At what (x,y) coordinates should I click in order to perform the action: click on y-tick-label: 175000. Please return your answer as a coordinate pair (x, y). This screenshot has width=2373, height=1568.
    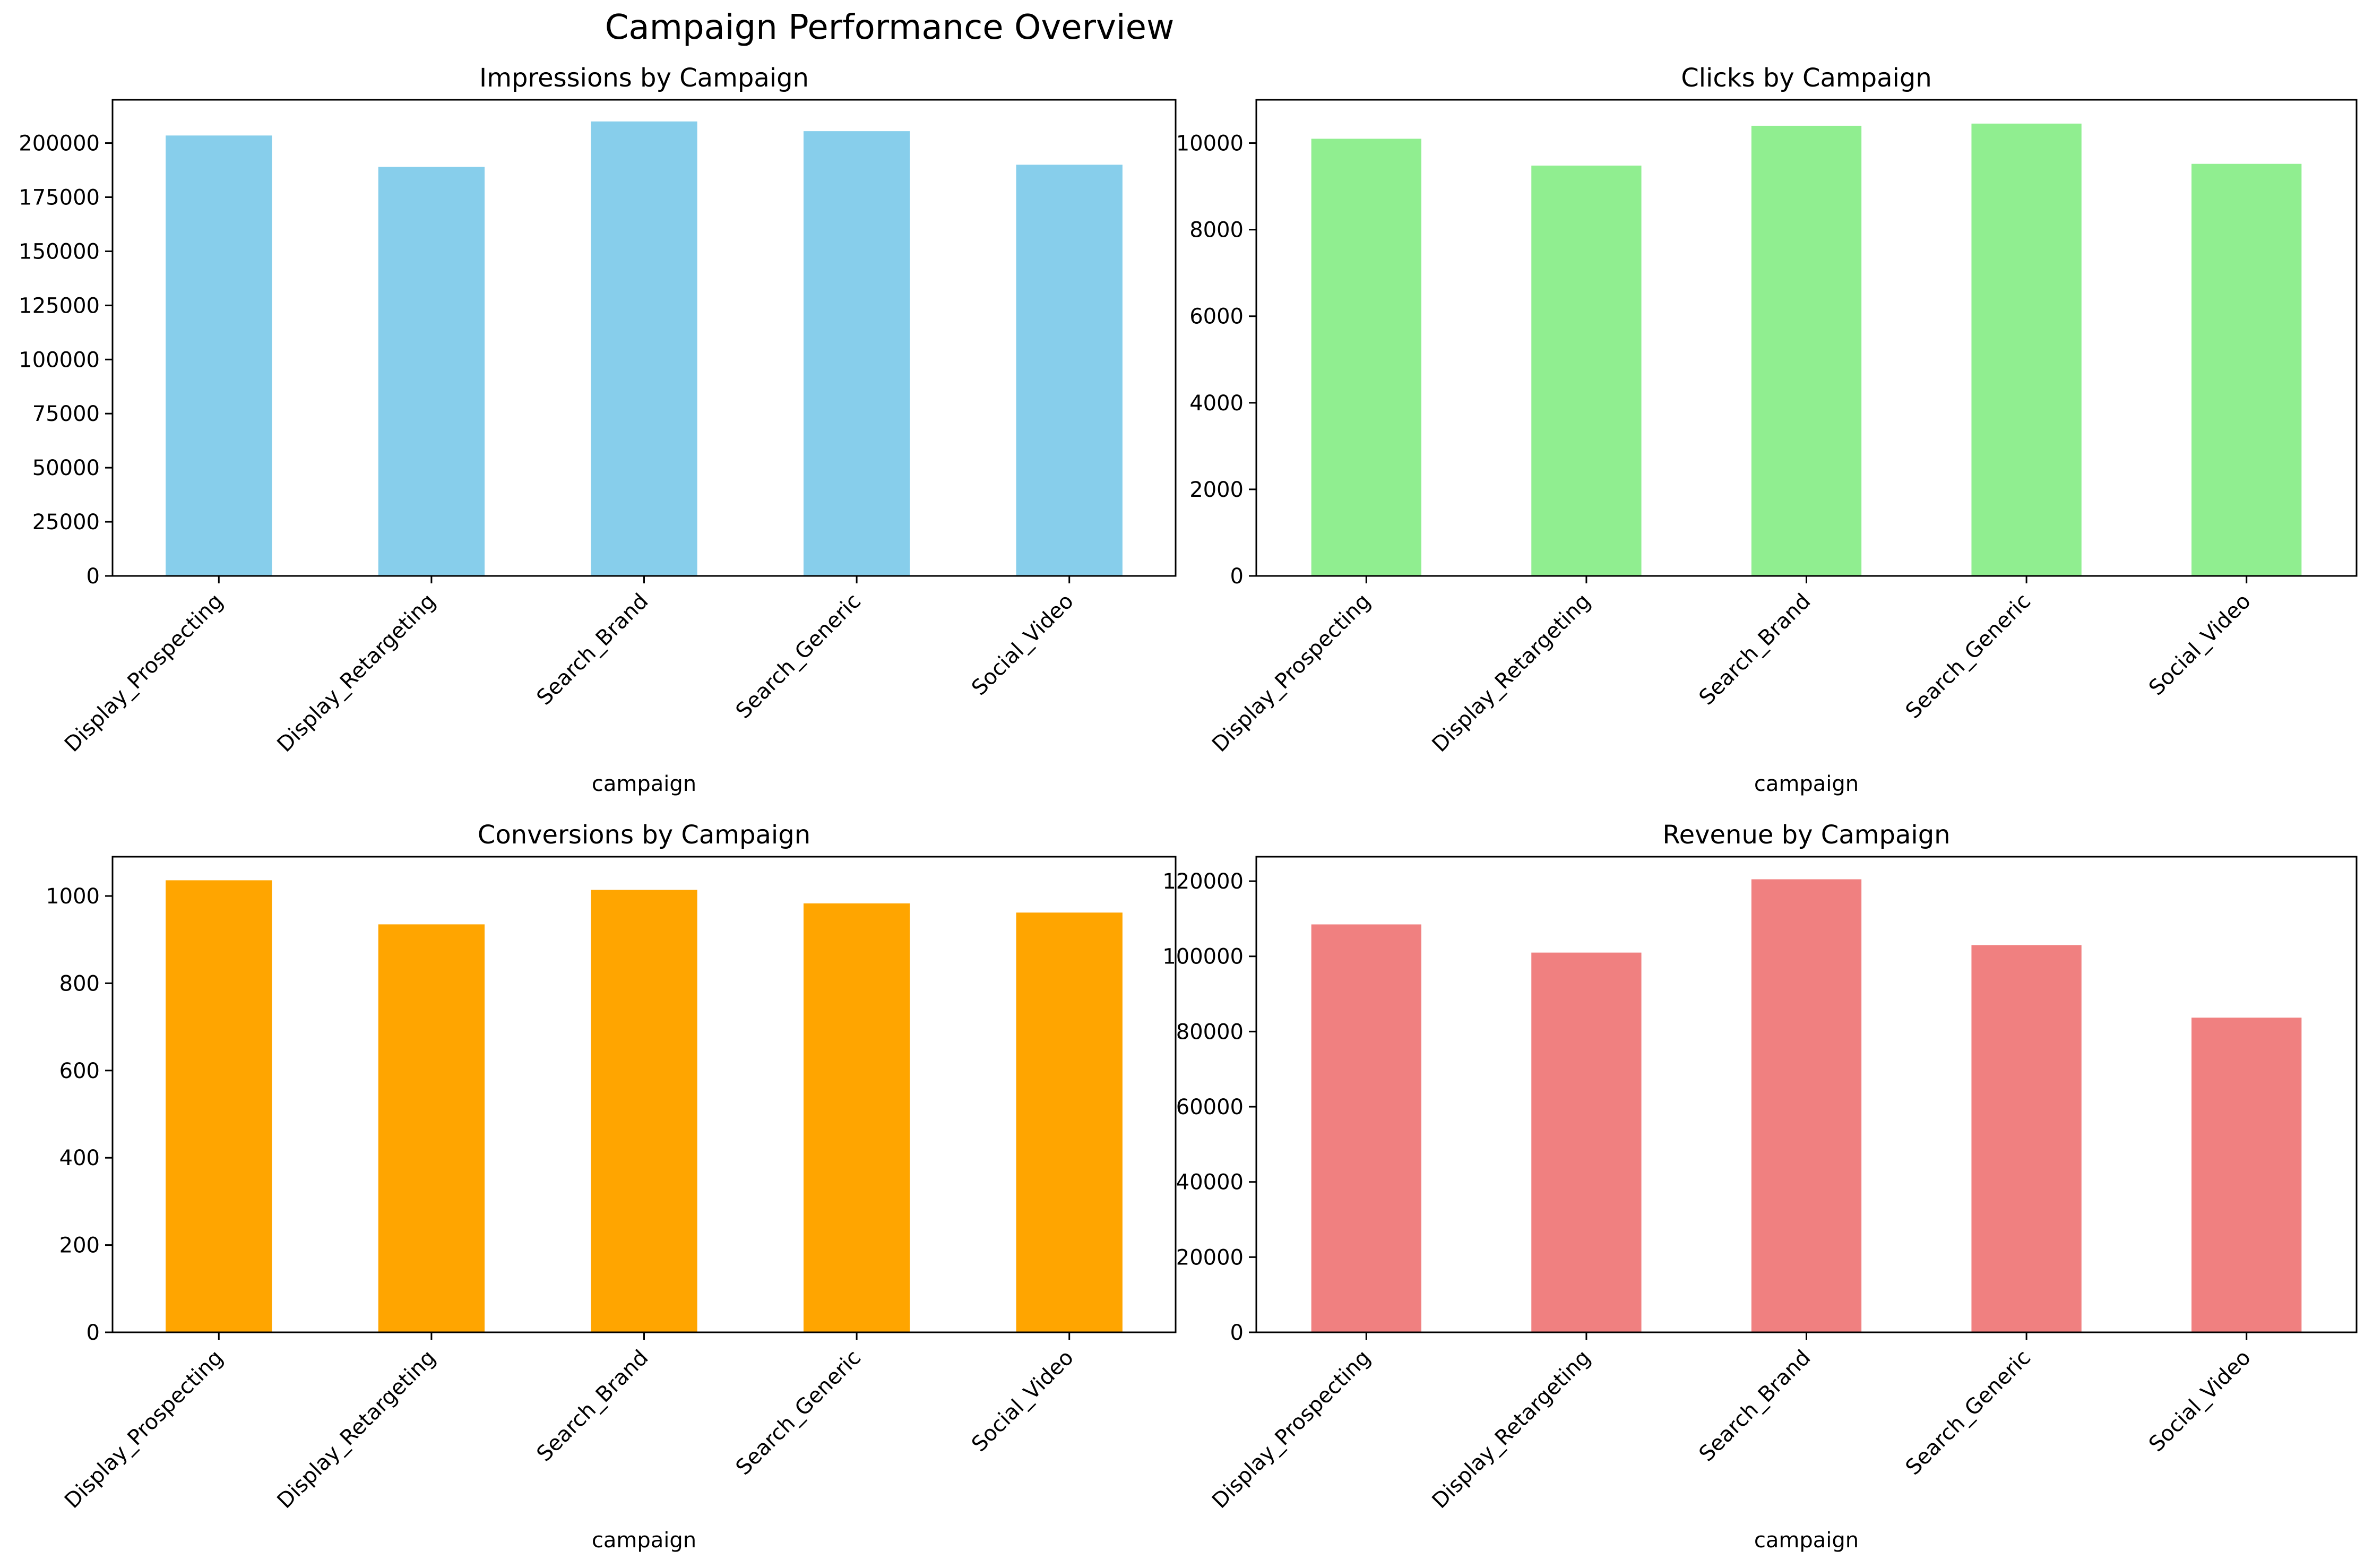
    Looking at the image, I should click on (59, 197).